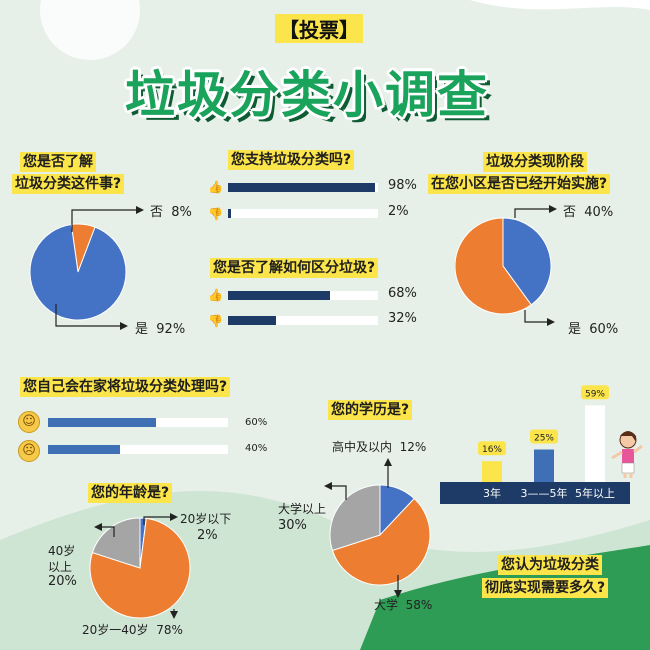 The width and height of the screenshot is (650, 650). What do you see at coordinates (339, 492) in the screenshot?
I see `leader-line-above-college` at bounding box center [339, 492].